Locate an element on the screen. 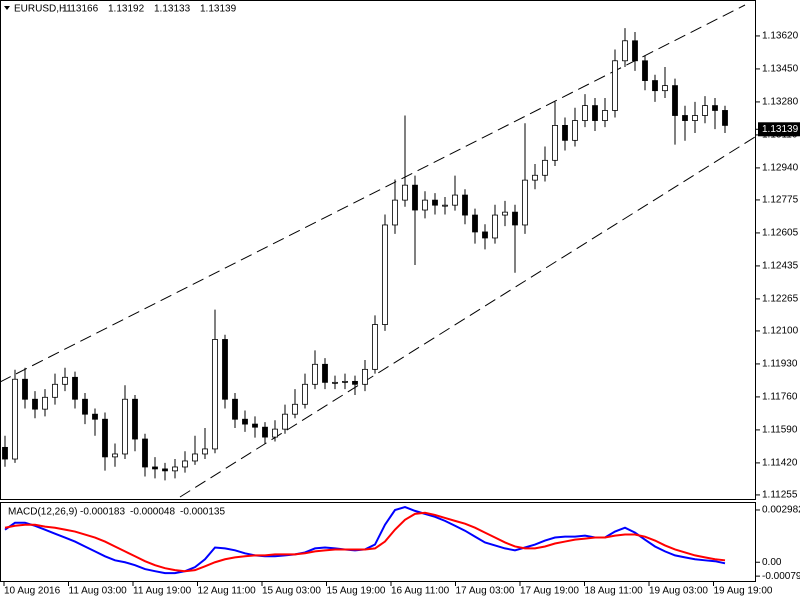 The image size is (800, 600). x-tick-label: 19 Aug 19:00 is located at coordinates (743, 591).